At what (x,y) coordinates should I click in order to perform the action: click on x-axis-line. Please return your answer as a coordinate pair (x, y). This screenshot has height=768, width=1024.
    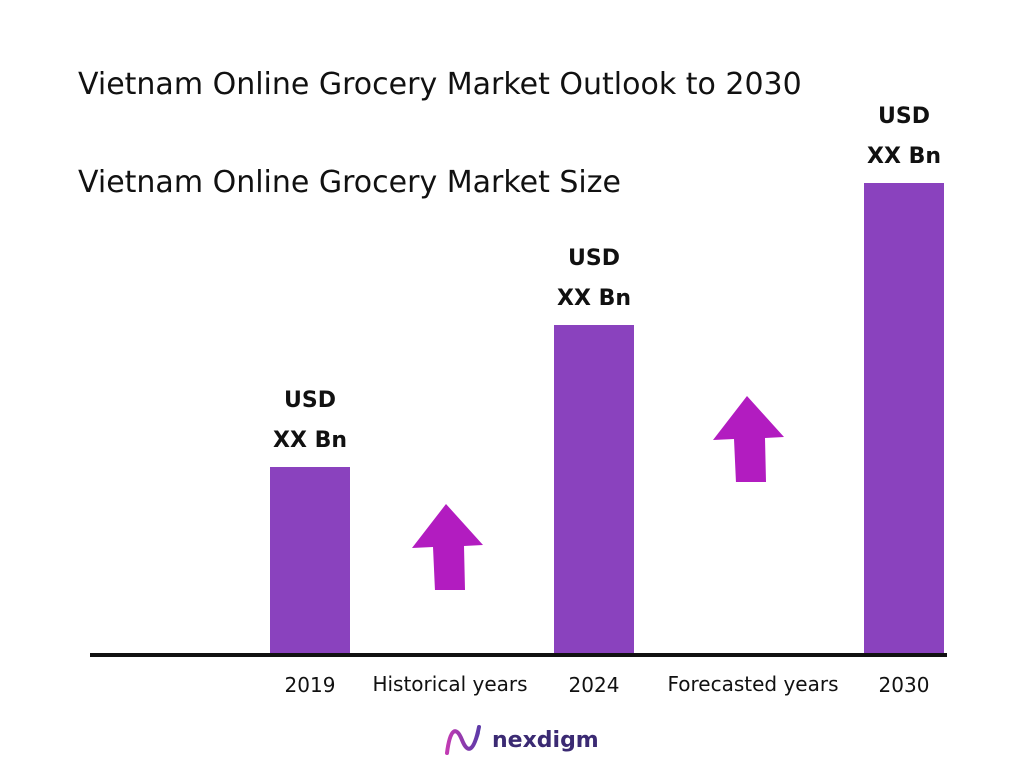
    Looking at the image, I should click on (518, 655).